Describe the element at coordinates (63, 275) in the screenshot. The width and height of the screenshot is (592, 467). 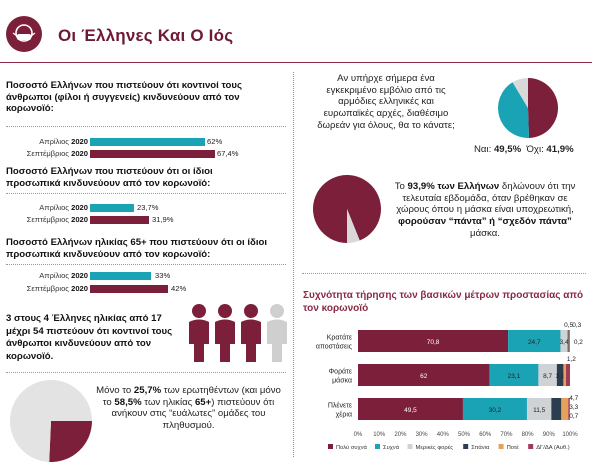
I see `bar-3a-label: Απρίλιος 2020` at that location.